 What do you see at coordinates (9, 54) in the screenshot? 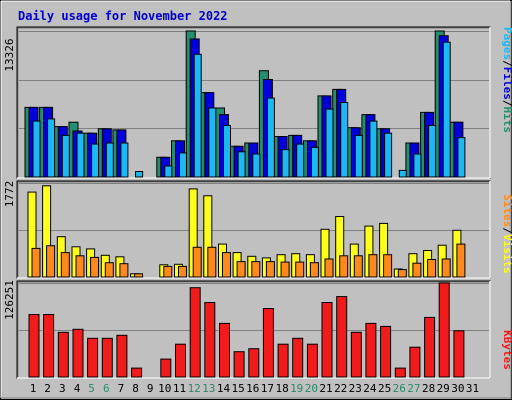
I see `panel-0-ymax-label: 13326` at bounding box center [9, 54].